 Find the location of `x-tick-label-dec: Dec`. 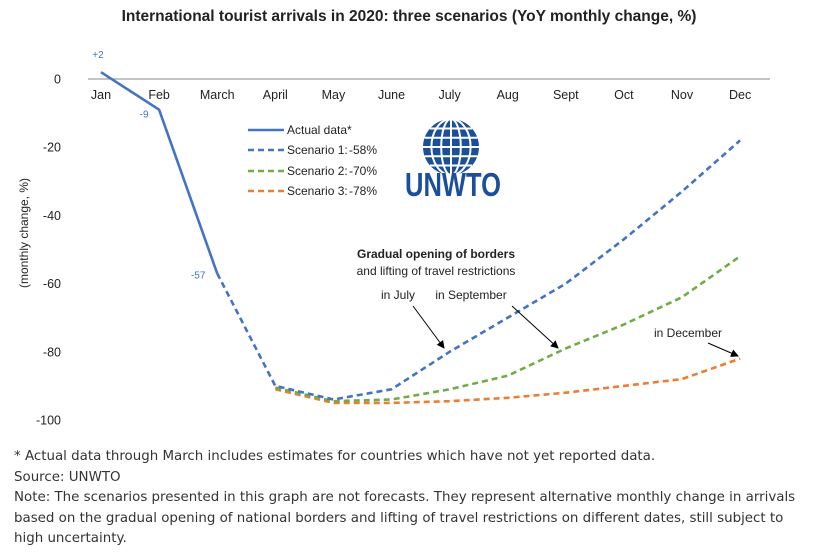

x-tick-label-dec: Dec is located at coordinates (740, 95).